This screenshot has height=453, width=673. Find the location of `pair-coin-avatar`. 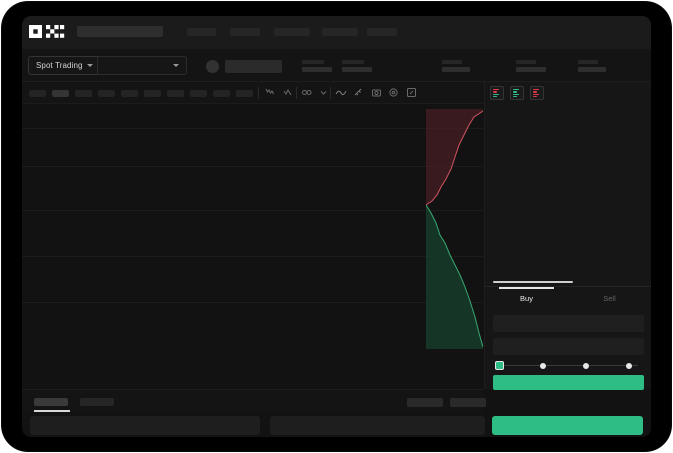

pair-coin-avatar is located at coordinates (212, 66).